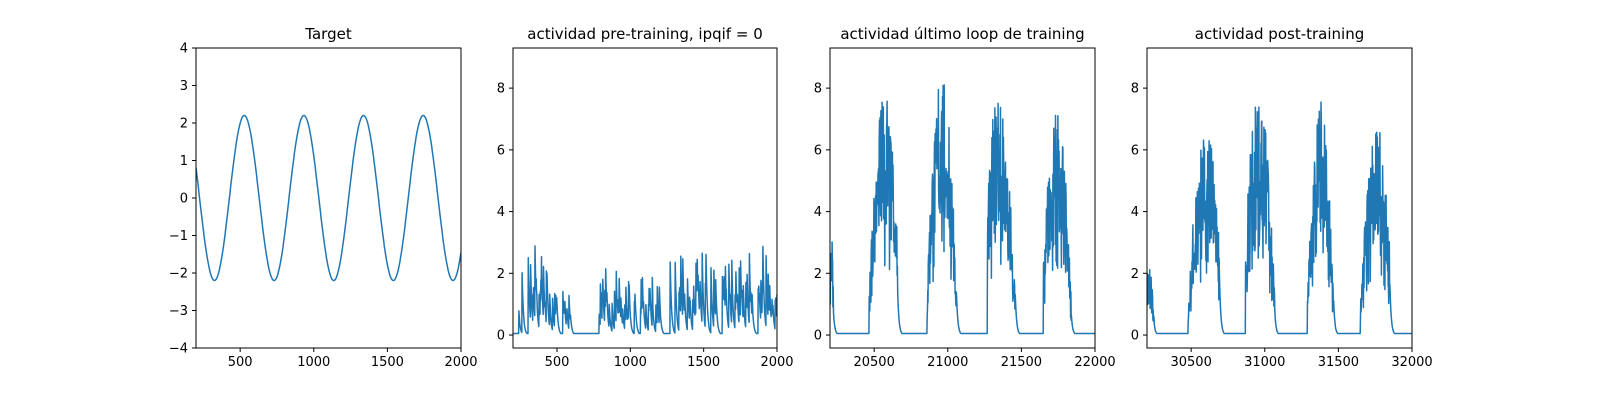 The width and height of the screenshot is (1600, 400). Describe the element at coordinates (1021, 362) in the screenshot. I see `x-tick-label: 21500` at that location.